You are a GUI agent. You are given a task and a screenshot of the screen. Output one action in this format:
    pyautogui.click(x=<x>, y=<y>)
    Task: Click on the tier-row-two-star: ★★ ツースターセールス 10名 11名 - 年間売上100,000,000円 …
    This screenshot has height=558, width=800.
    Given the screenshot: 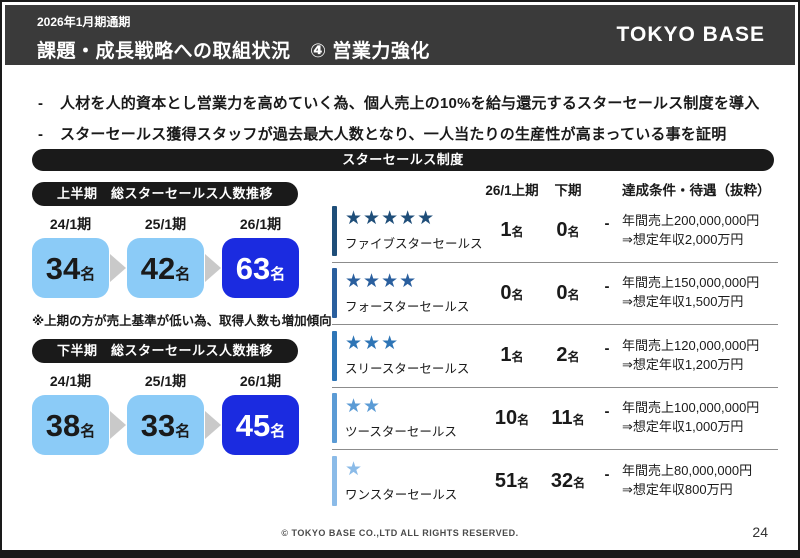 What is the action you would take?
    pyautogui.click(x=555, y=419)
    